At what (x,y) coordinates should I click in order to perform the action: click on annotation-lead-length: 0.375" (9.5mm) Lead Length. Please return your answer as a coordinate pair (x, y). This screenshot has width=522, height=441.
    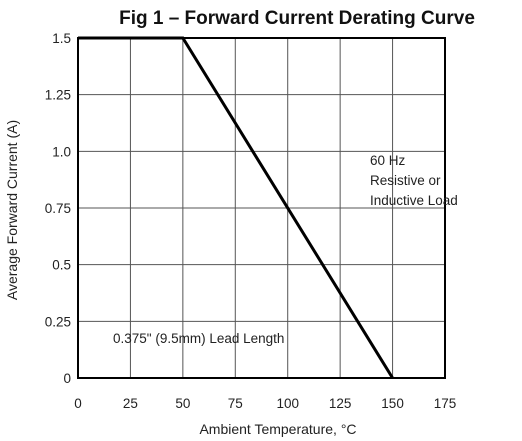
    Looking at the image, I should click on (198, 338).